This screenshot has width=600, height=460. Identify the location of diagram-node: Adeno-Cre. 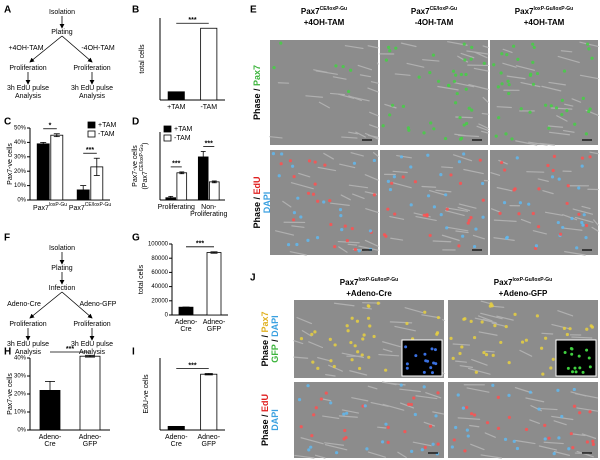
(24, 304).